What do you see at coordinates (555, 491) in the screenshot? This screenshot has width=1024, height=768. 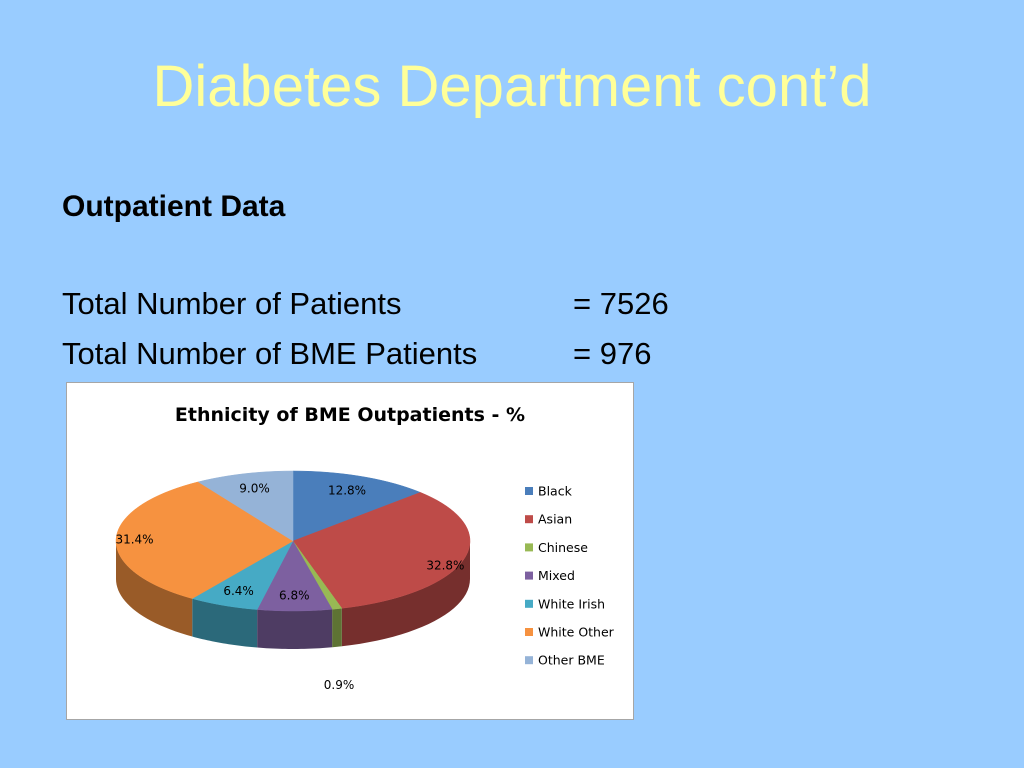 I see `legend-label-black: Black` at bounding box center [555, 491].